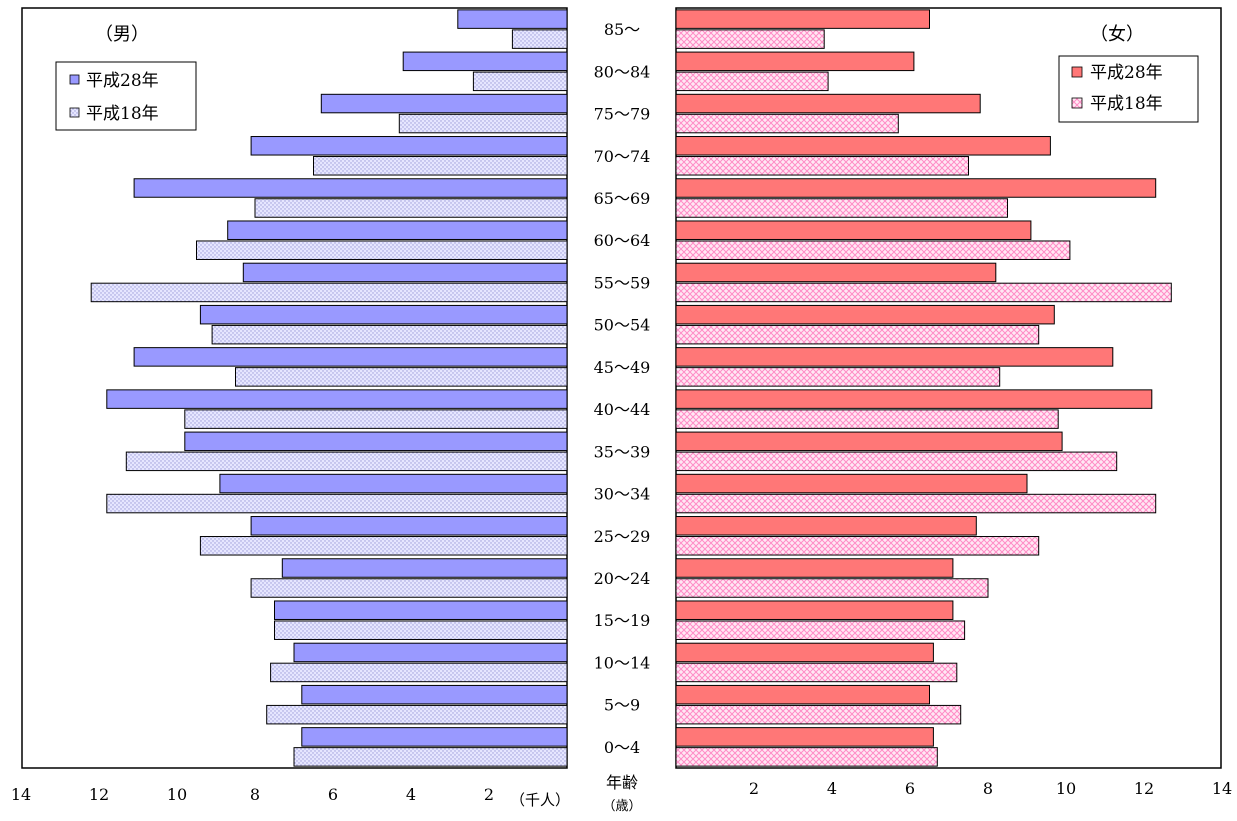 The height and width of the screenshot is (821, 1237). I want to click on female-legend-swatch-h28, so click(1077, 72).